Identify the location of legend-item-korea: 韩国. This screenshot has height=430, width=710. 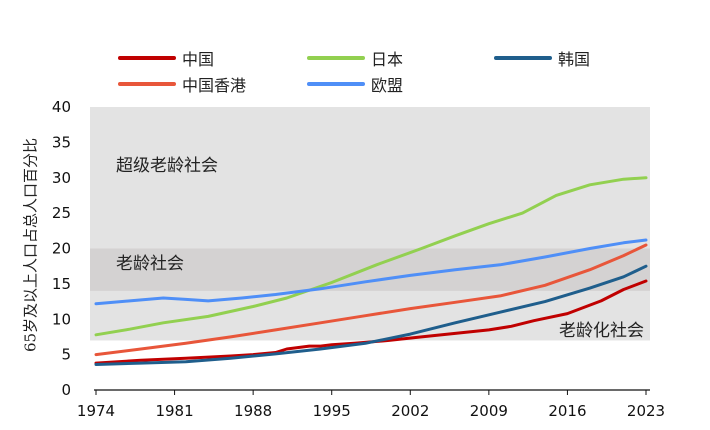
(542, 58).